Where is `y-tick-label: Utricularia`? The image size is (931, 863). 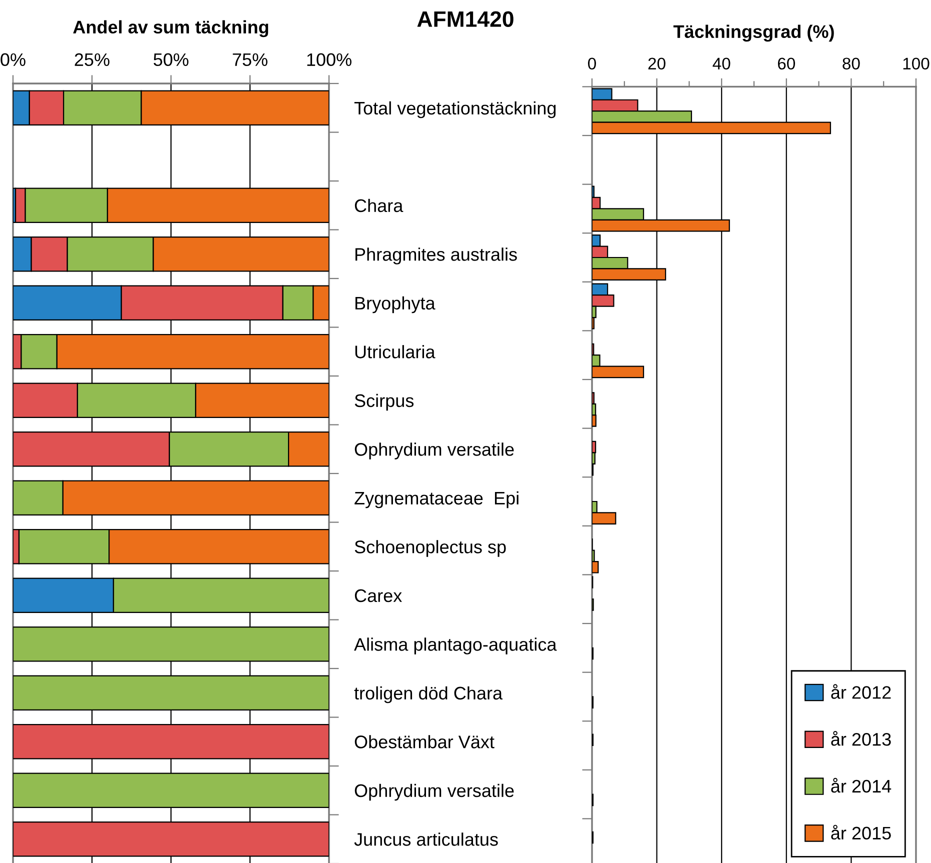 y-tick-label: Utricularia is located at coordinates (395, 351).